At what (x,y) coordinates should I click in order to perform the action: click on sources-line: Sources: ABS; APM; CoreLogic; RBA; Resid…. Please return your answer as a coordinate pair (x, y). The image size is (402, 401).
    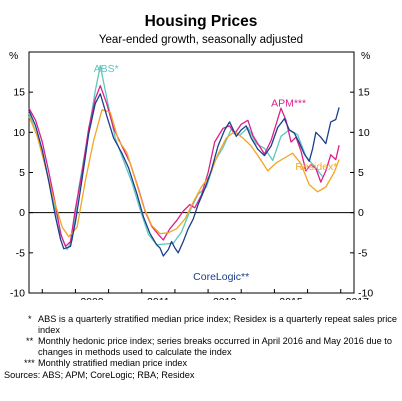
    Looking at the image, I should click on (99, 375).